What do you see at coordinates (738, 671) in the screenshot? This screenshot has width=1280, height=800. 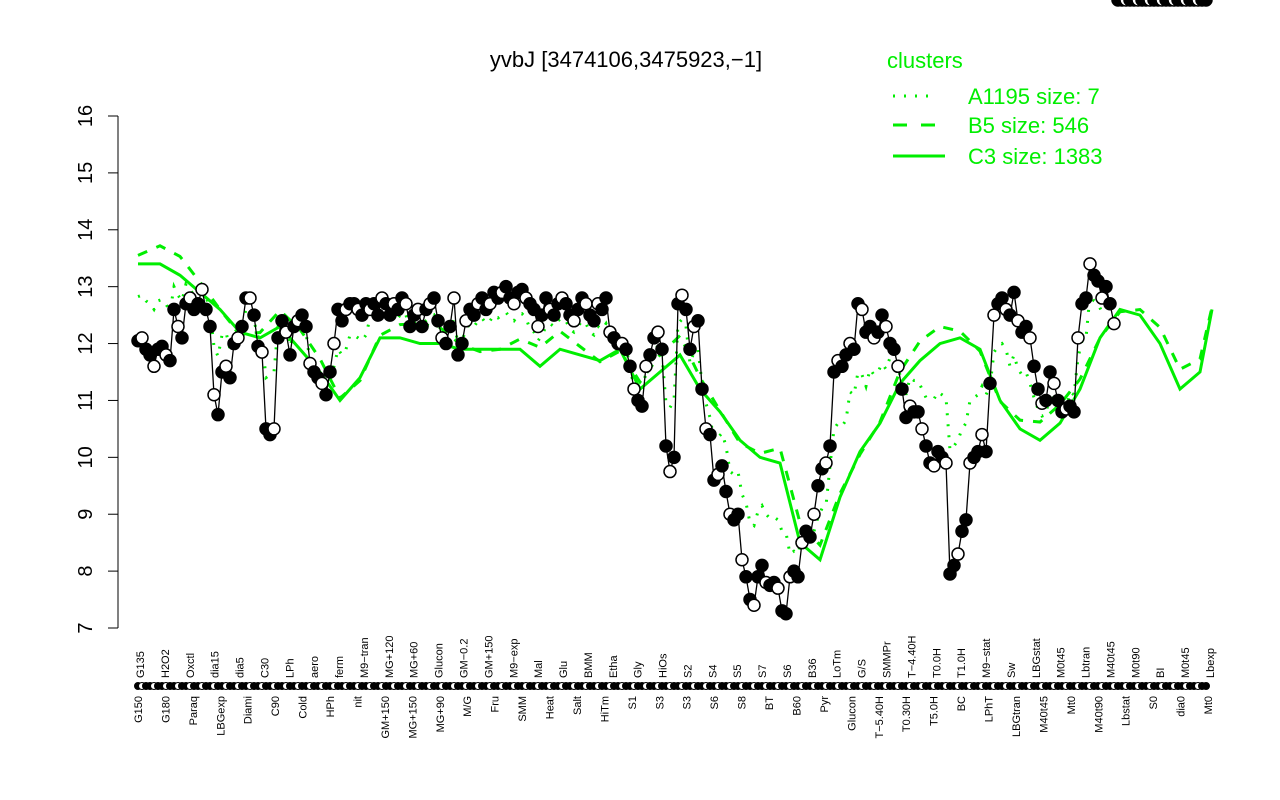 I see `x-tick-label: S5` at bounding box center [738, 671].